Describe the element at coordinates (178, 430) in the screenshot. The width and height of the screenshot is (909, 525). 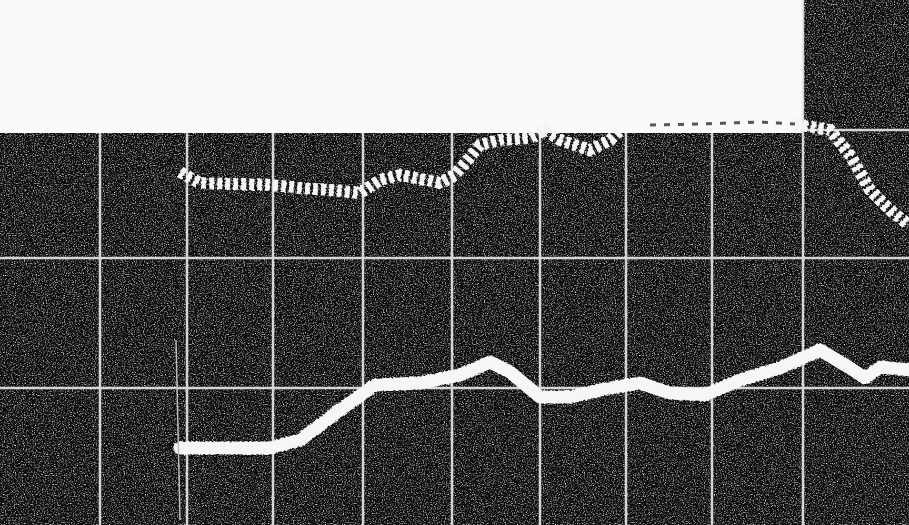
I see `marker-line` at that location.